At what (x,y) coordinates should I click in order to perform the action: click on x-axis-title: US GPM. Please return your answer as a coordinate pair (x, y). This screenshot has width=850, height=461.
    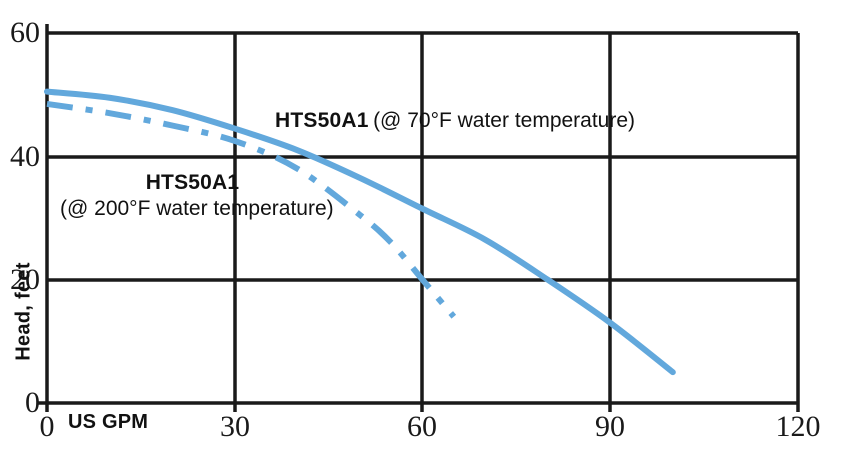
    Looking at the image, I should click on (108, 422).